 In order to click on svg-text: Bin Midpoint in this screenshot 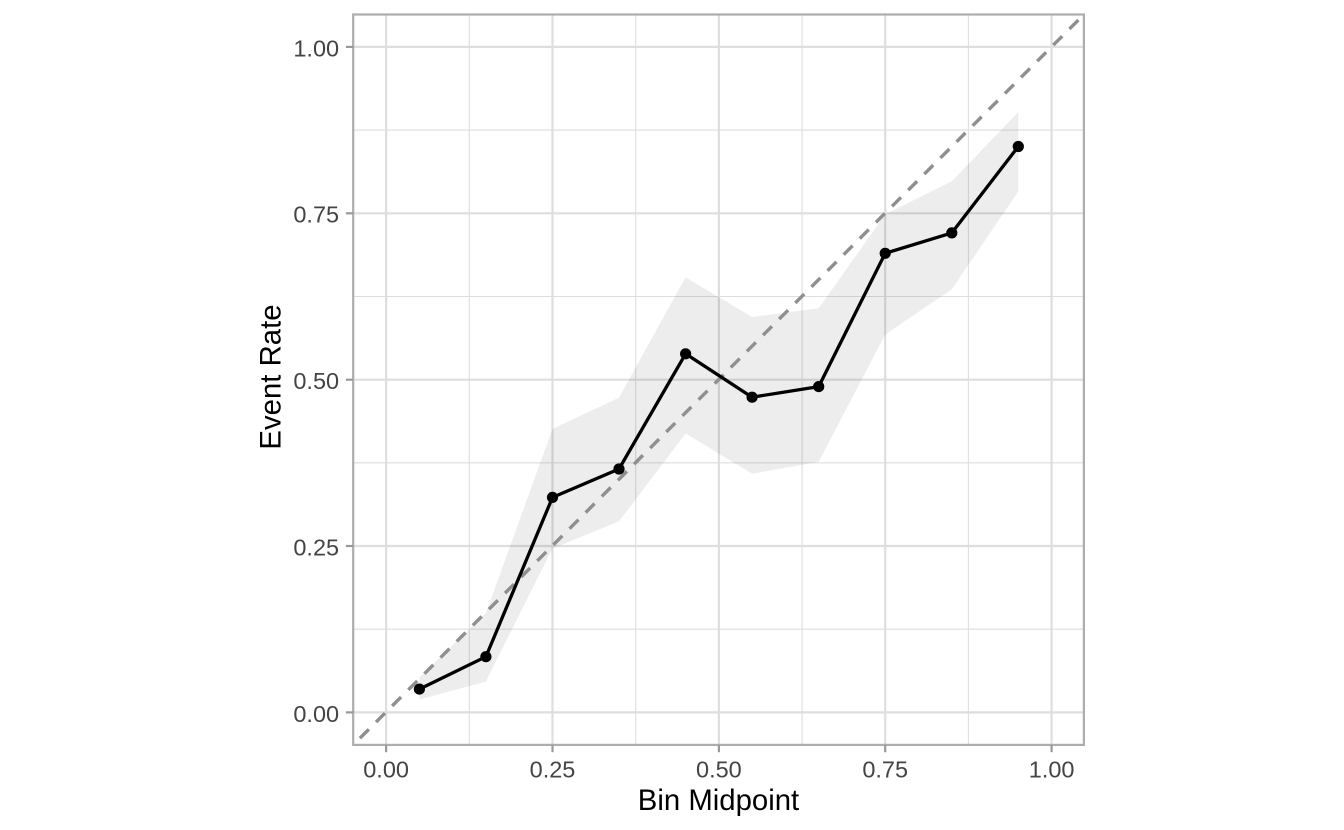, I will do `click(718, 800)`.